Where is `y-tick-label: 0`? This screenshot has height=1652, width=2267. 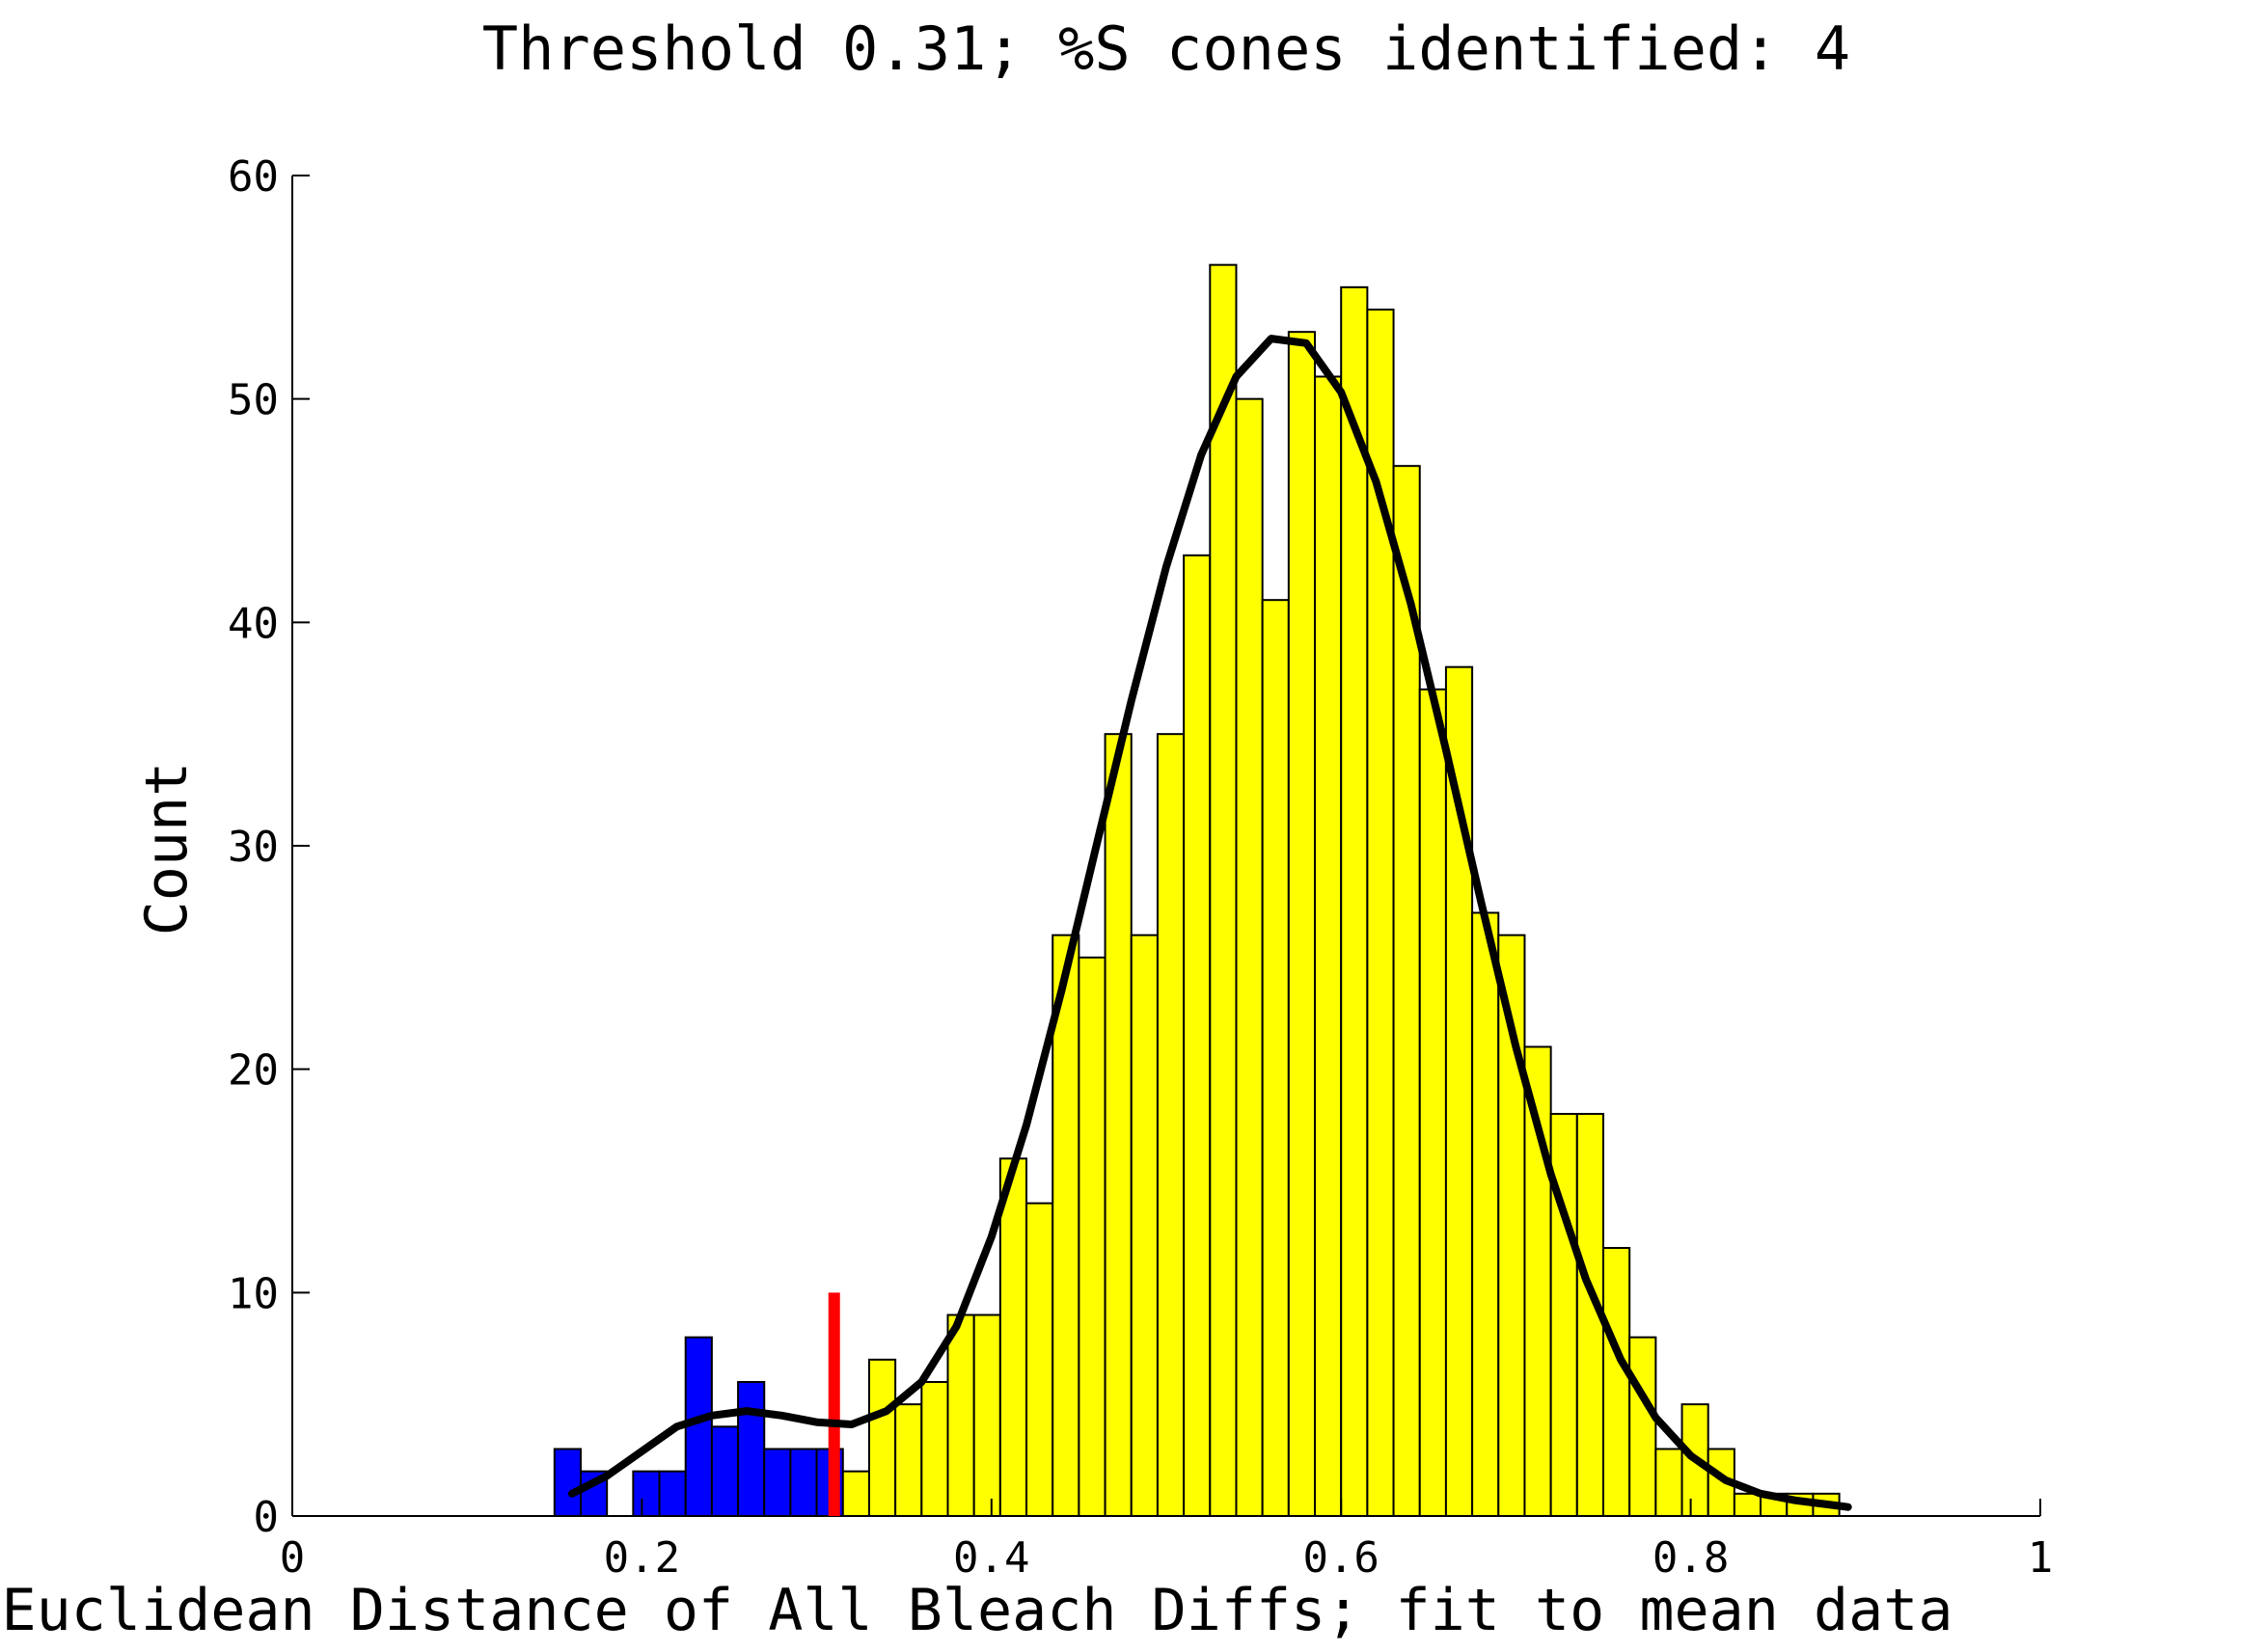
y-tick-label: 0 is located at coordinates (267, 1517).